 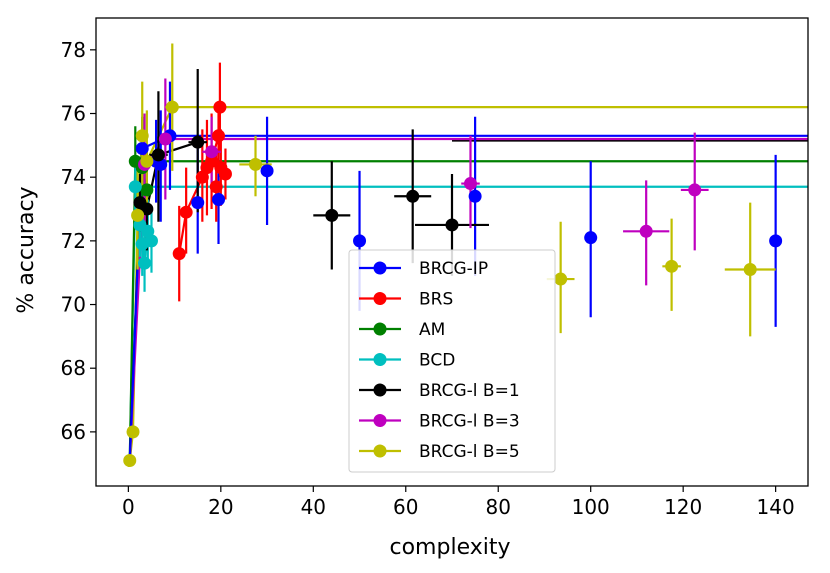 What do you see at coordinates (776, 507) in the screenshot?
I see `x-tick-label-140: 140` at bounding box center [776, 507].